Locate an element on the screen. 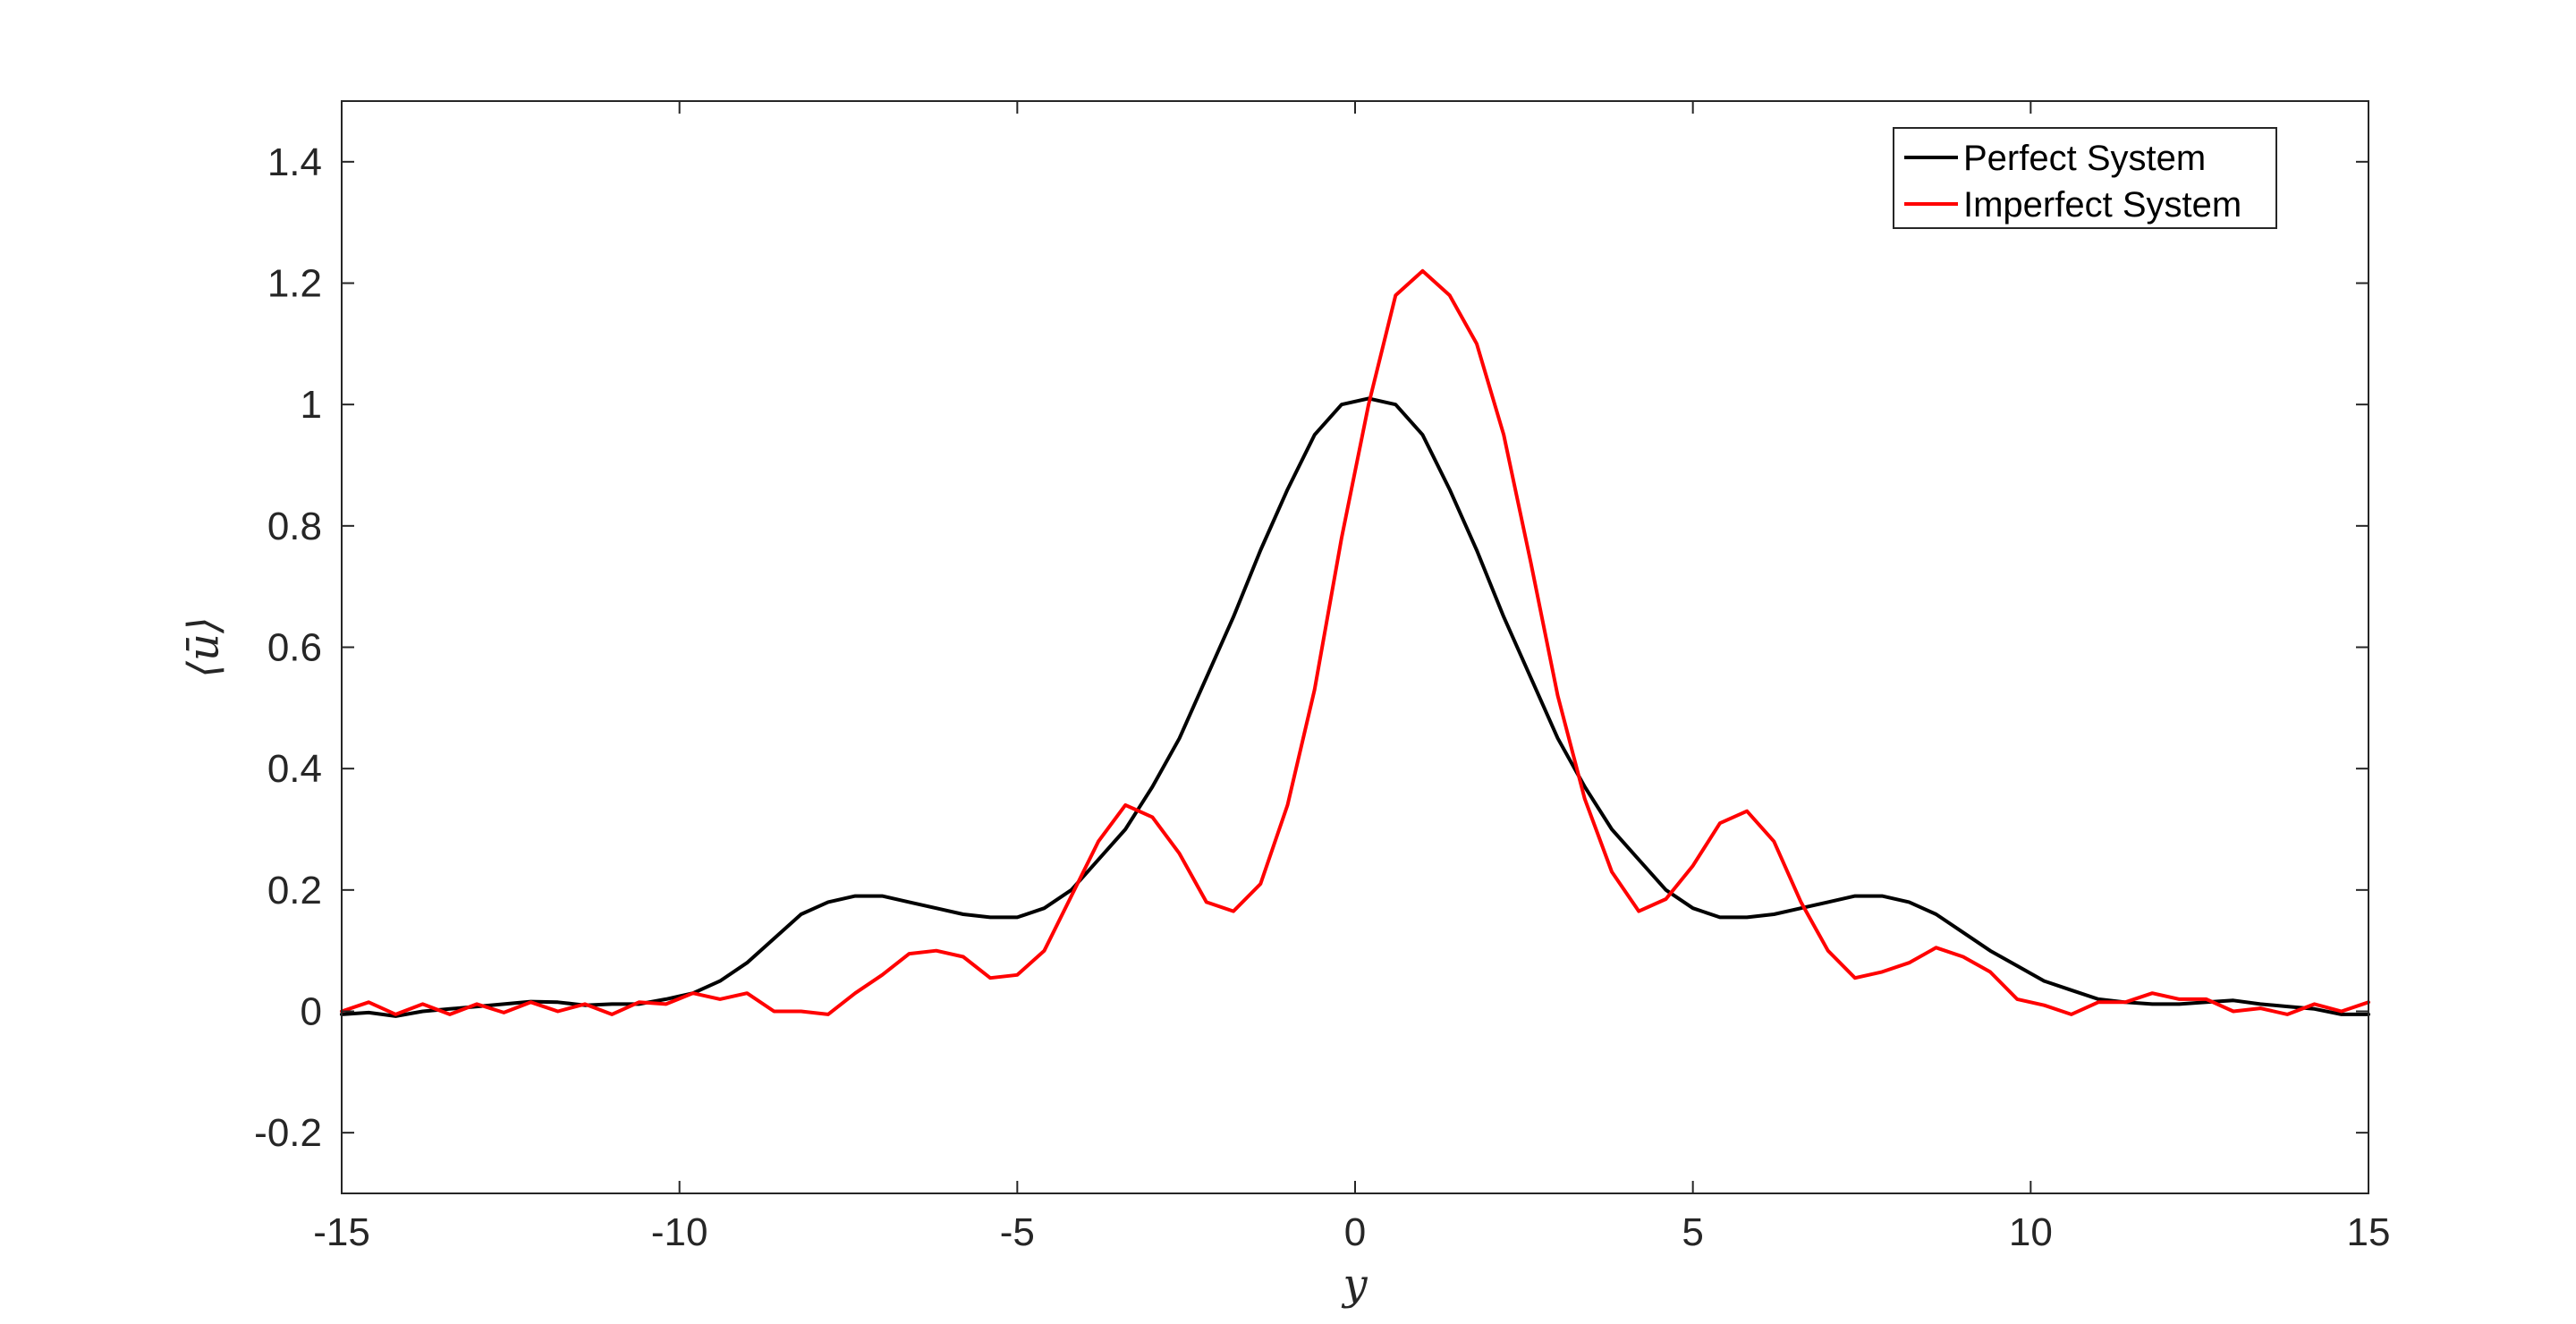  legend-entry-label: Perfect System is located at coordinates (2084, 158).